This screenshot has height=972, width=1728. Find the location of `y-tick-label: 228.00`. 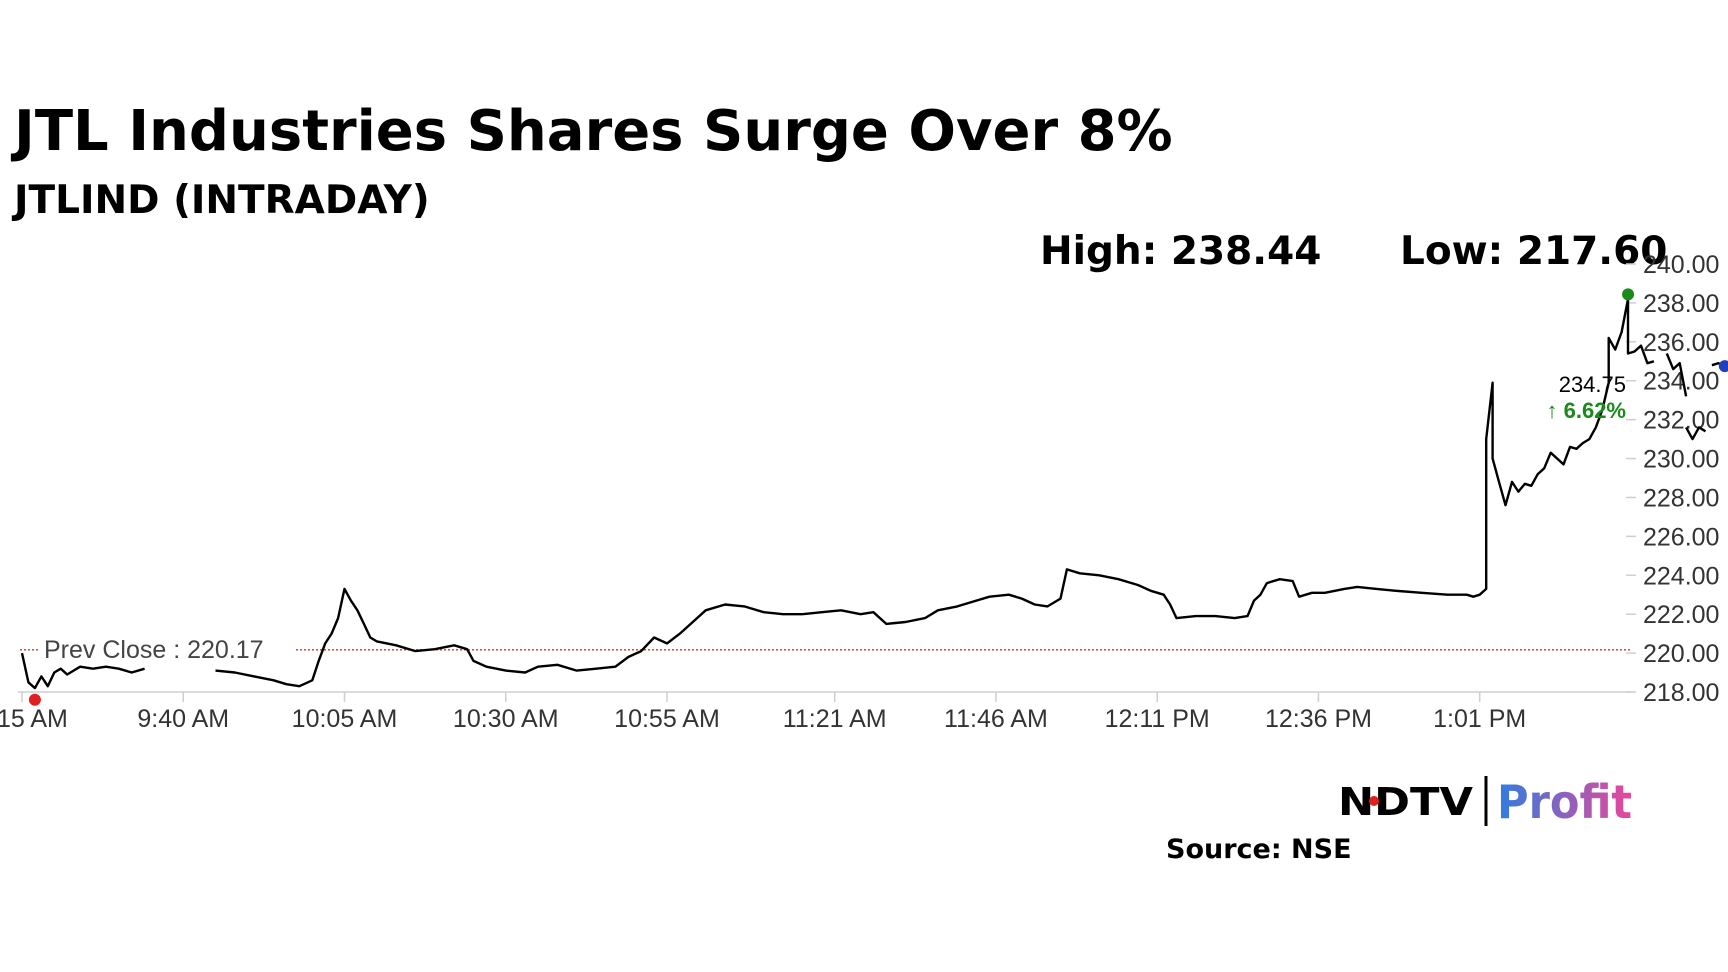

y-tick-label: 228.00 is located at coordinates (1681, 498).